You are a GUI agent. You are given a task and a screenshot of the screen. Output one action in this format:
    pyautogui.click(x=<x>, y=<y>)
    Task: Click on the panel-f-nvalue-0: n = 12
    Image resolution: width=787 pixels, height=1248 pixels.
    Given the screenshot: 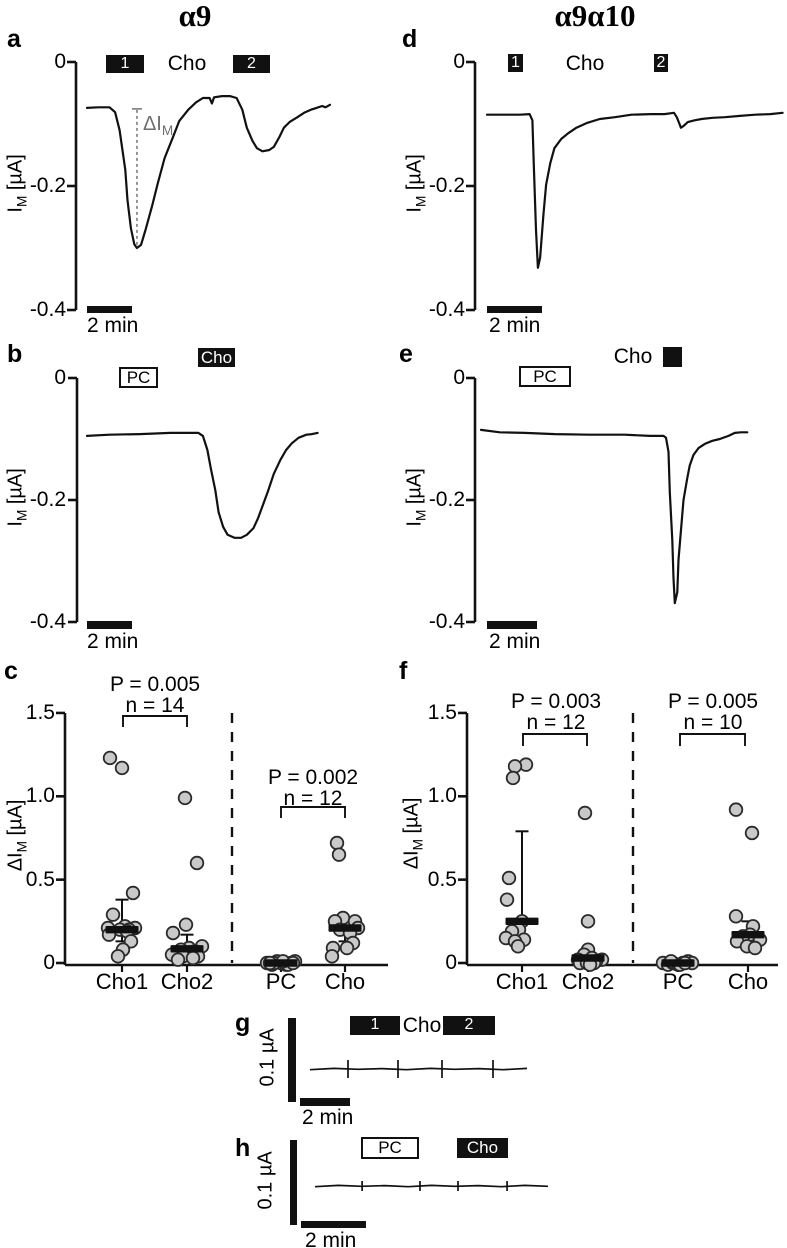 What is the action you would take?
    pyautogui.click(x=556, y=722)
    